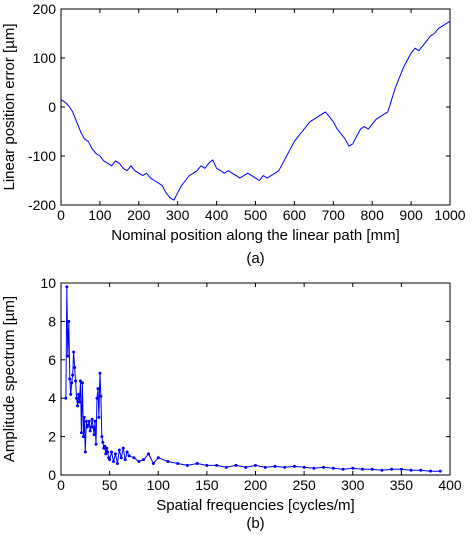  What do you see at coordinates (255, 523) in the screenshot?
I see `panel-caption: (b)` at bounding box center [255, 523].